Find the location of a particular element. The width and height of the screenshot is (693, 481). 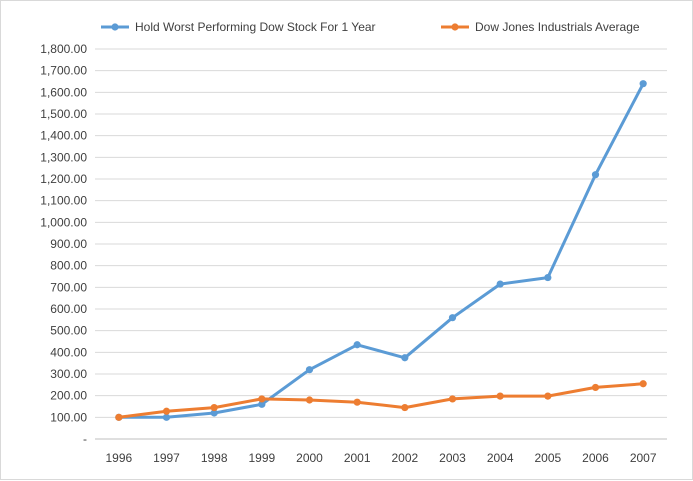

y-tick-label: 900.00 is located at coordinates (68, 244).